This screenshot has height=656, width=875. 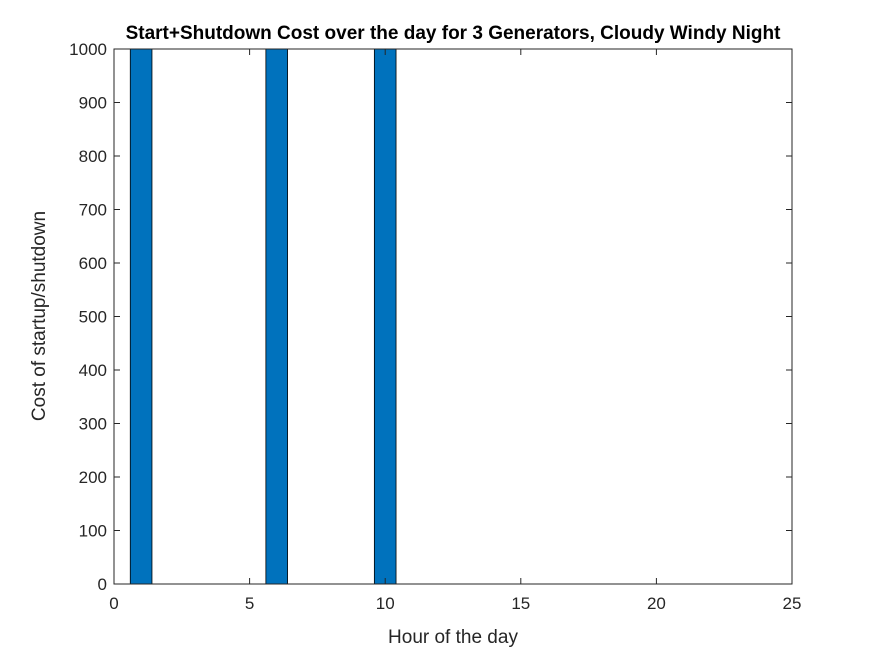 I want to click on y-tick-label: 700, so click(x=93, y=210).